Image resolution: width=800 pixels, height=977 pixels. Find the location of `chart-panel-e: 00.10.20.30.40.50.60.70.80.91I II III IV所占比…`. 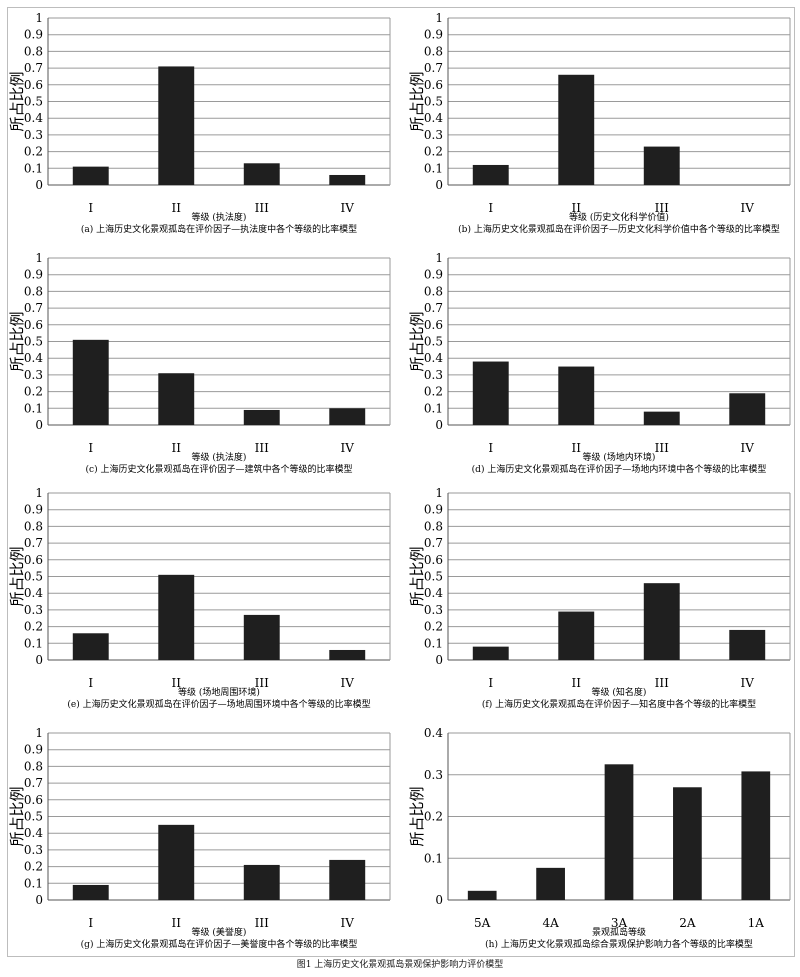

chart-panel-e: 00.10.20.30.40.50.60.70.80.91I II III IV所占比… is located at coordinates (199, 598).